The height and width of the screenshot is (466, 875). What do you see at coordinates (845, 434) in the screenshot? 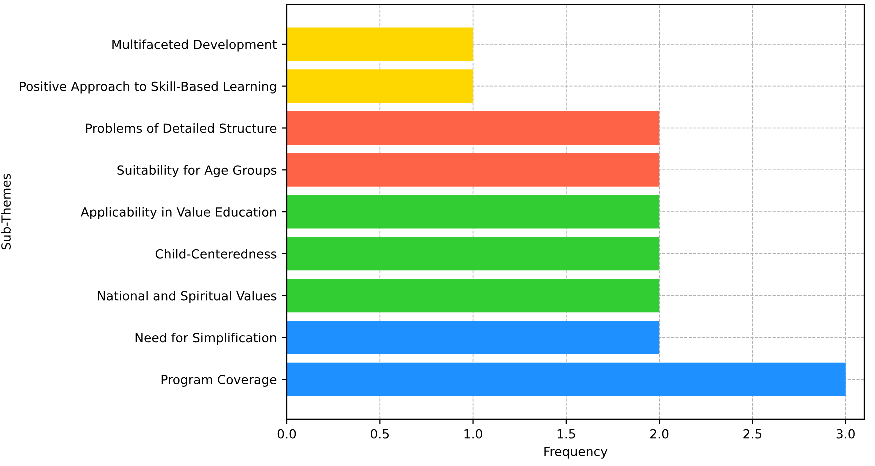
I see `x-tick-label: 3.0` at bounding box center [845, 434].